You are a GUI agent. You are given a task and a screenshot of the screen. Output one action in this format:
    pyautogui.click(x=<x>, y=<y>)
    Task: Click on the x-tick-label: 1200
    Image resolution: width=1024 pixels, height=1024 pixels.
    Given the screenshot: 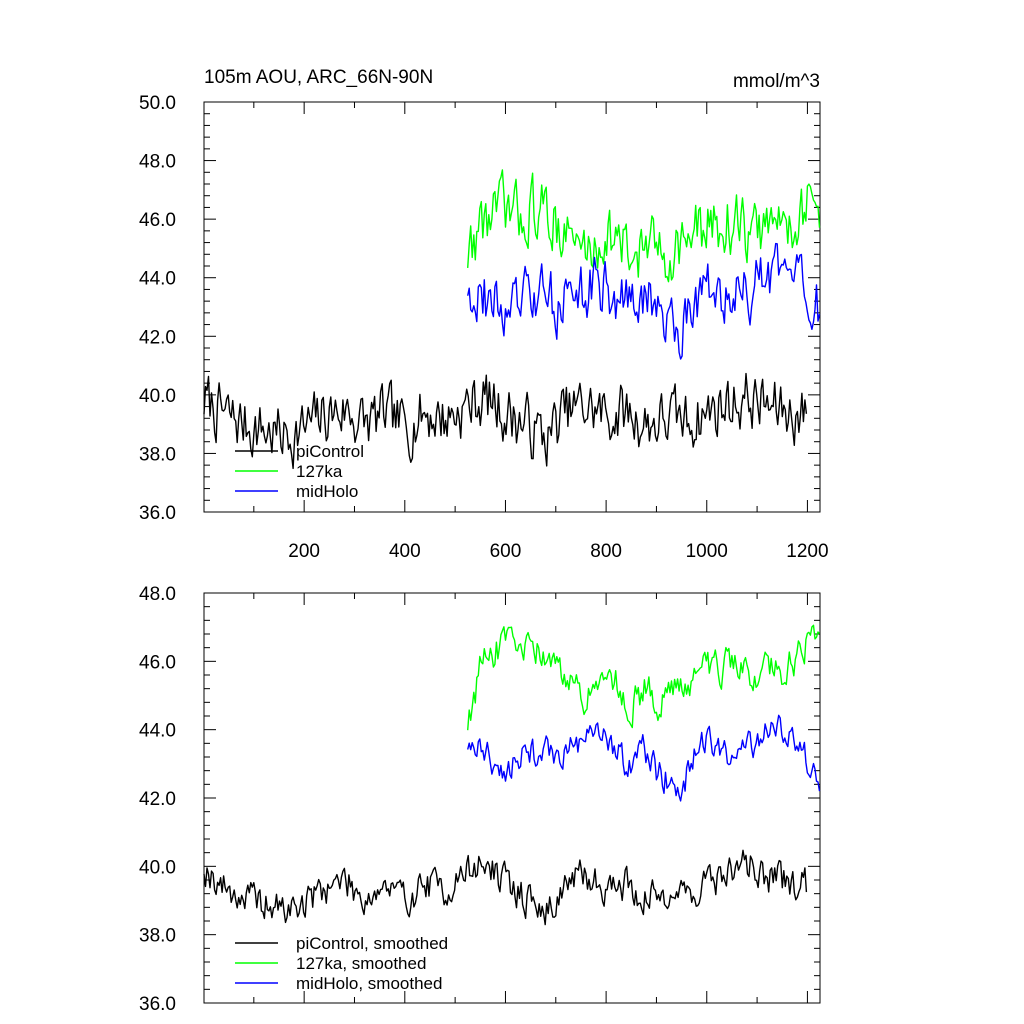 What is the action you would take?
    pyautogui.click(x=807, y=551)
    